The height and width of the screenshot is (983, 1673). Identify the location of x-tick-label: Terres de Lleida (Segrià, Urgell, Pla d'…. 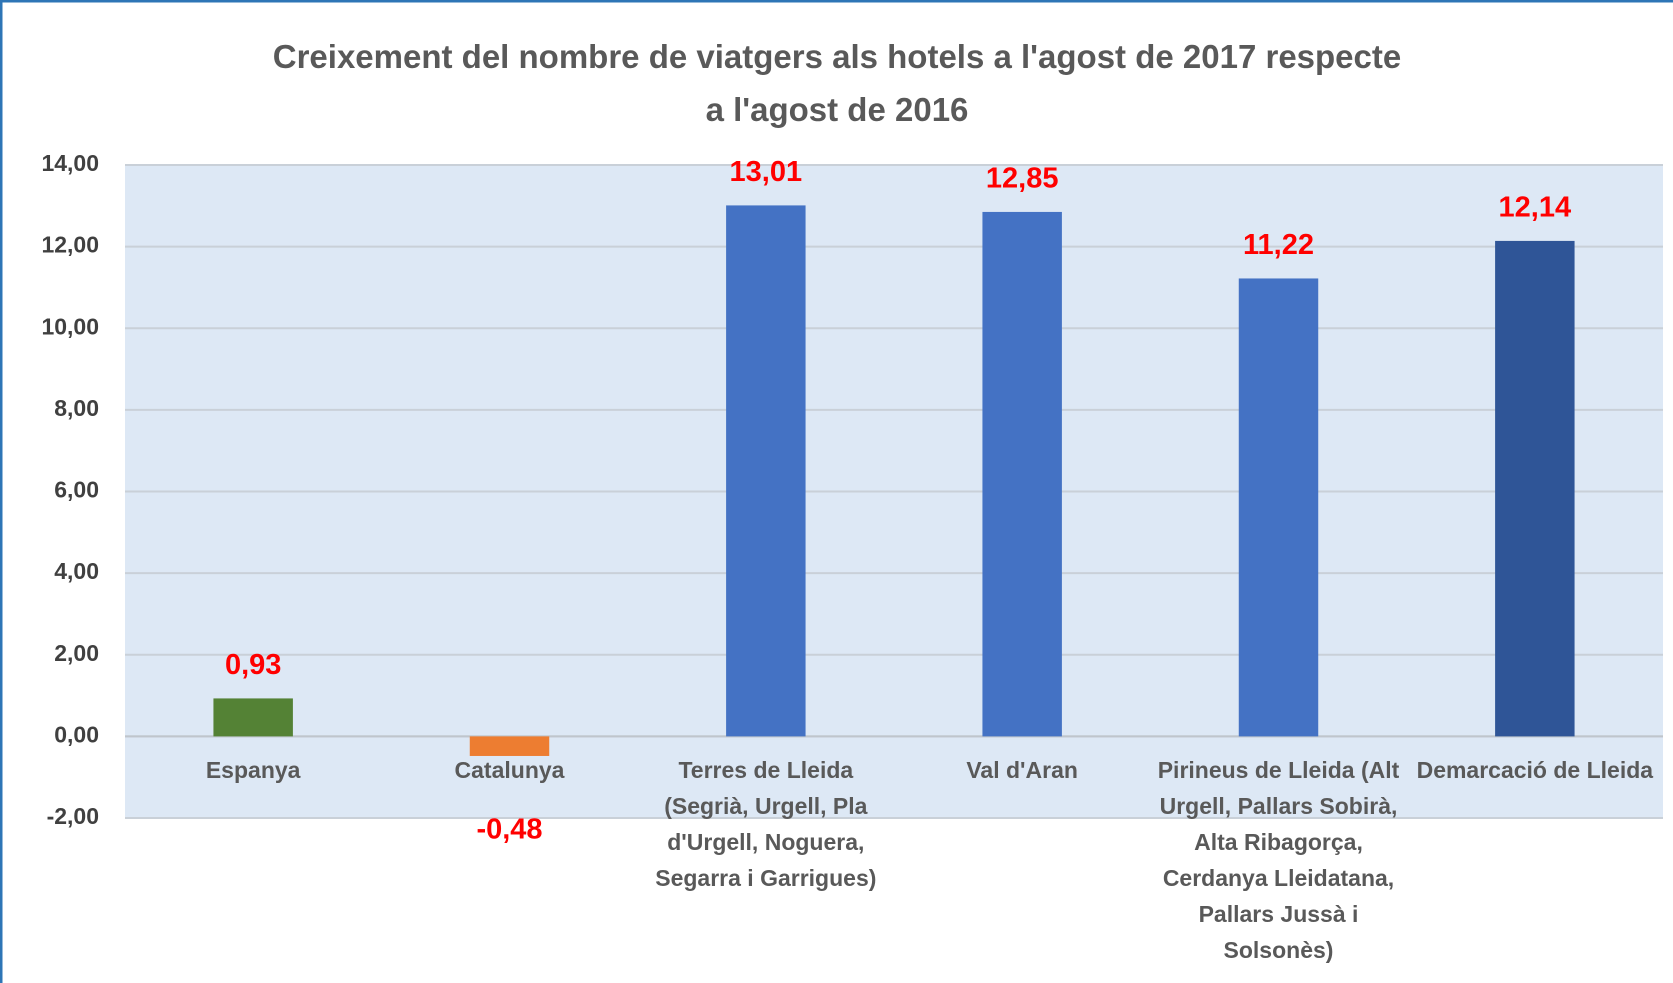
(766, 824).